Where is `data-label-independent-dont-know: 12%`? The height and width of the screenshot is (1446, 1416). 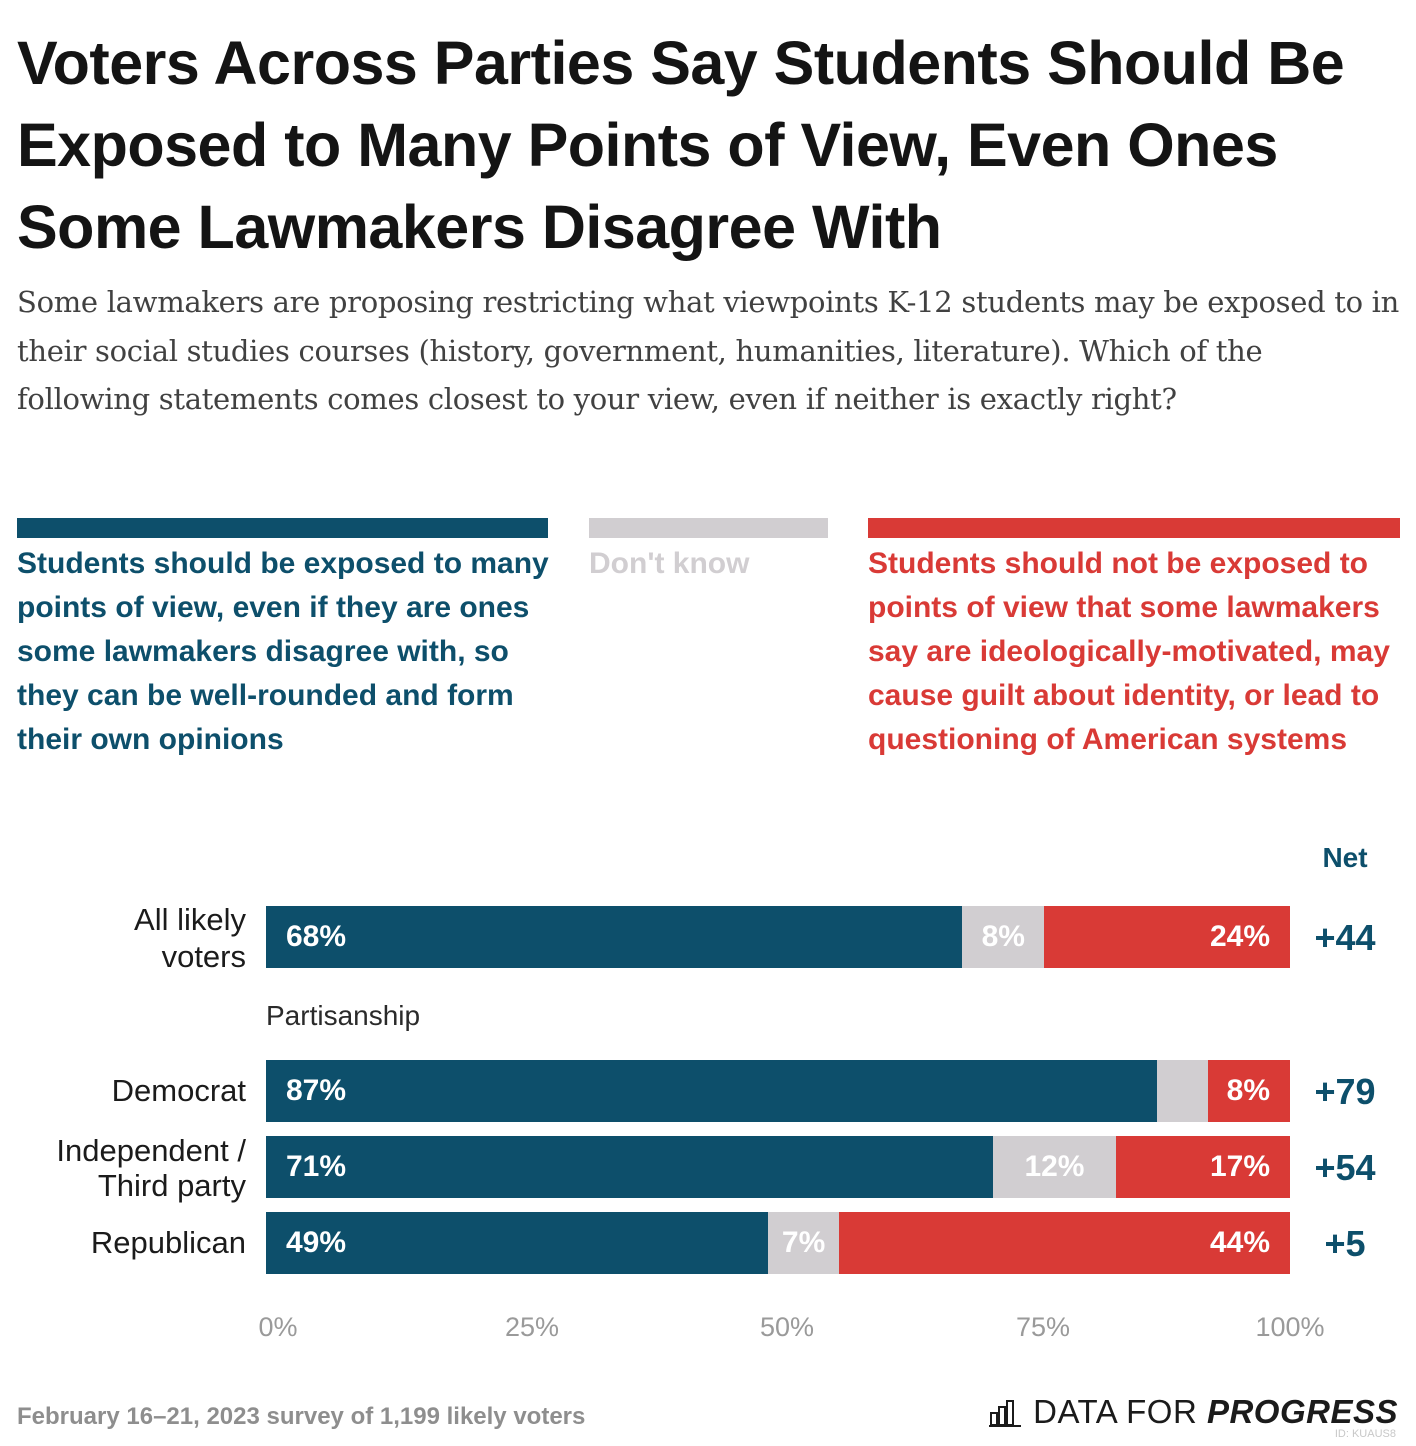
data-label-independent-dont-know: 12% is located at coordinates (1054, 1166).